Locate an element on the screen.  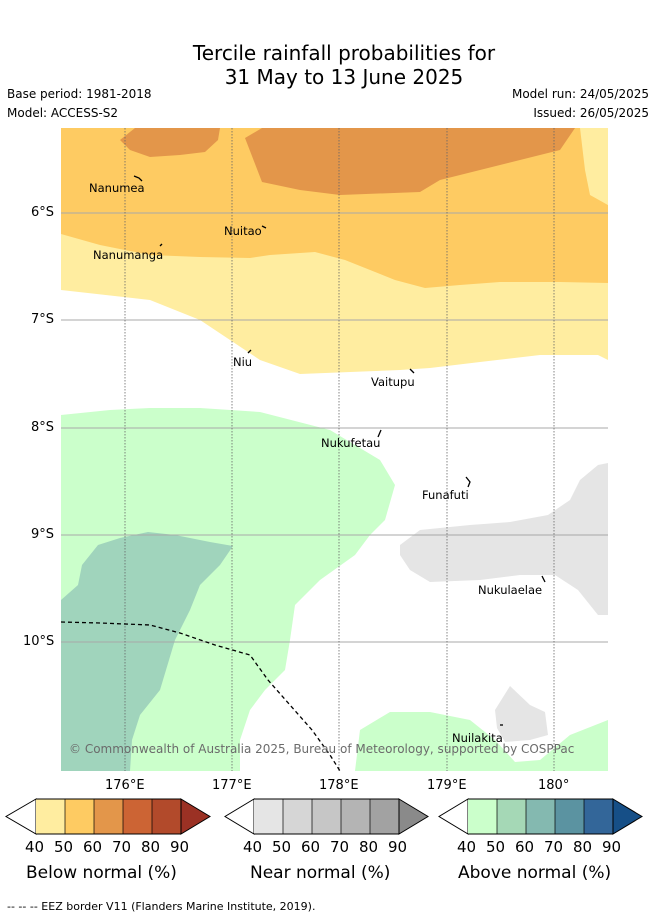
place-label-nanumea: Nanumea is located at coordinates (117, 188).